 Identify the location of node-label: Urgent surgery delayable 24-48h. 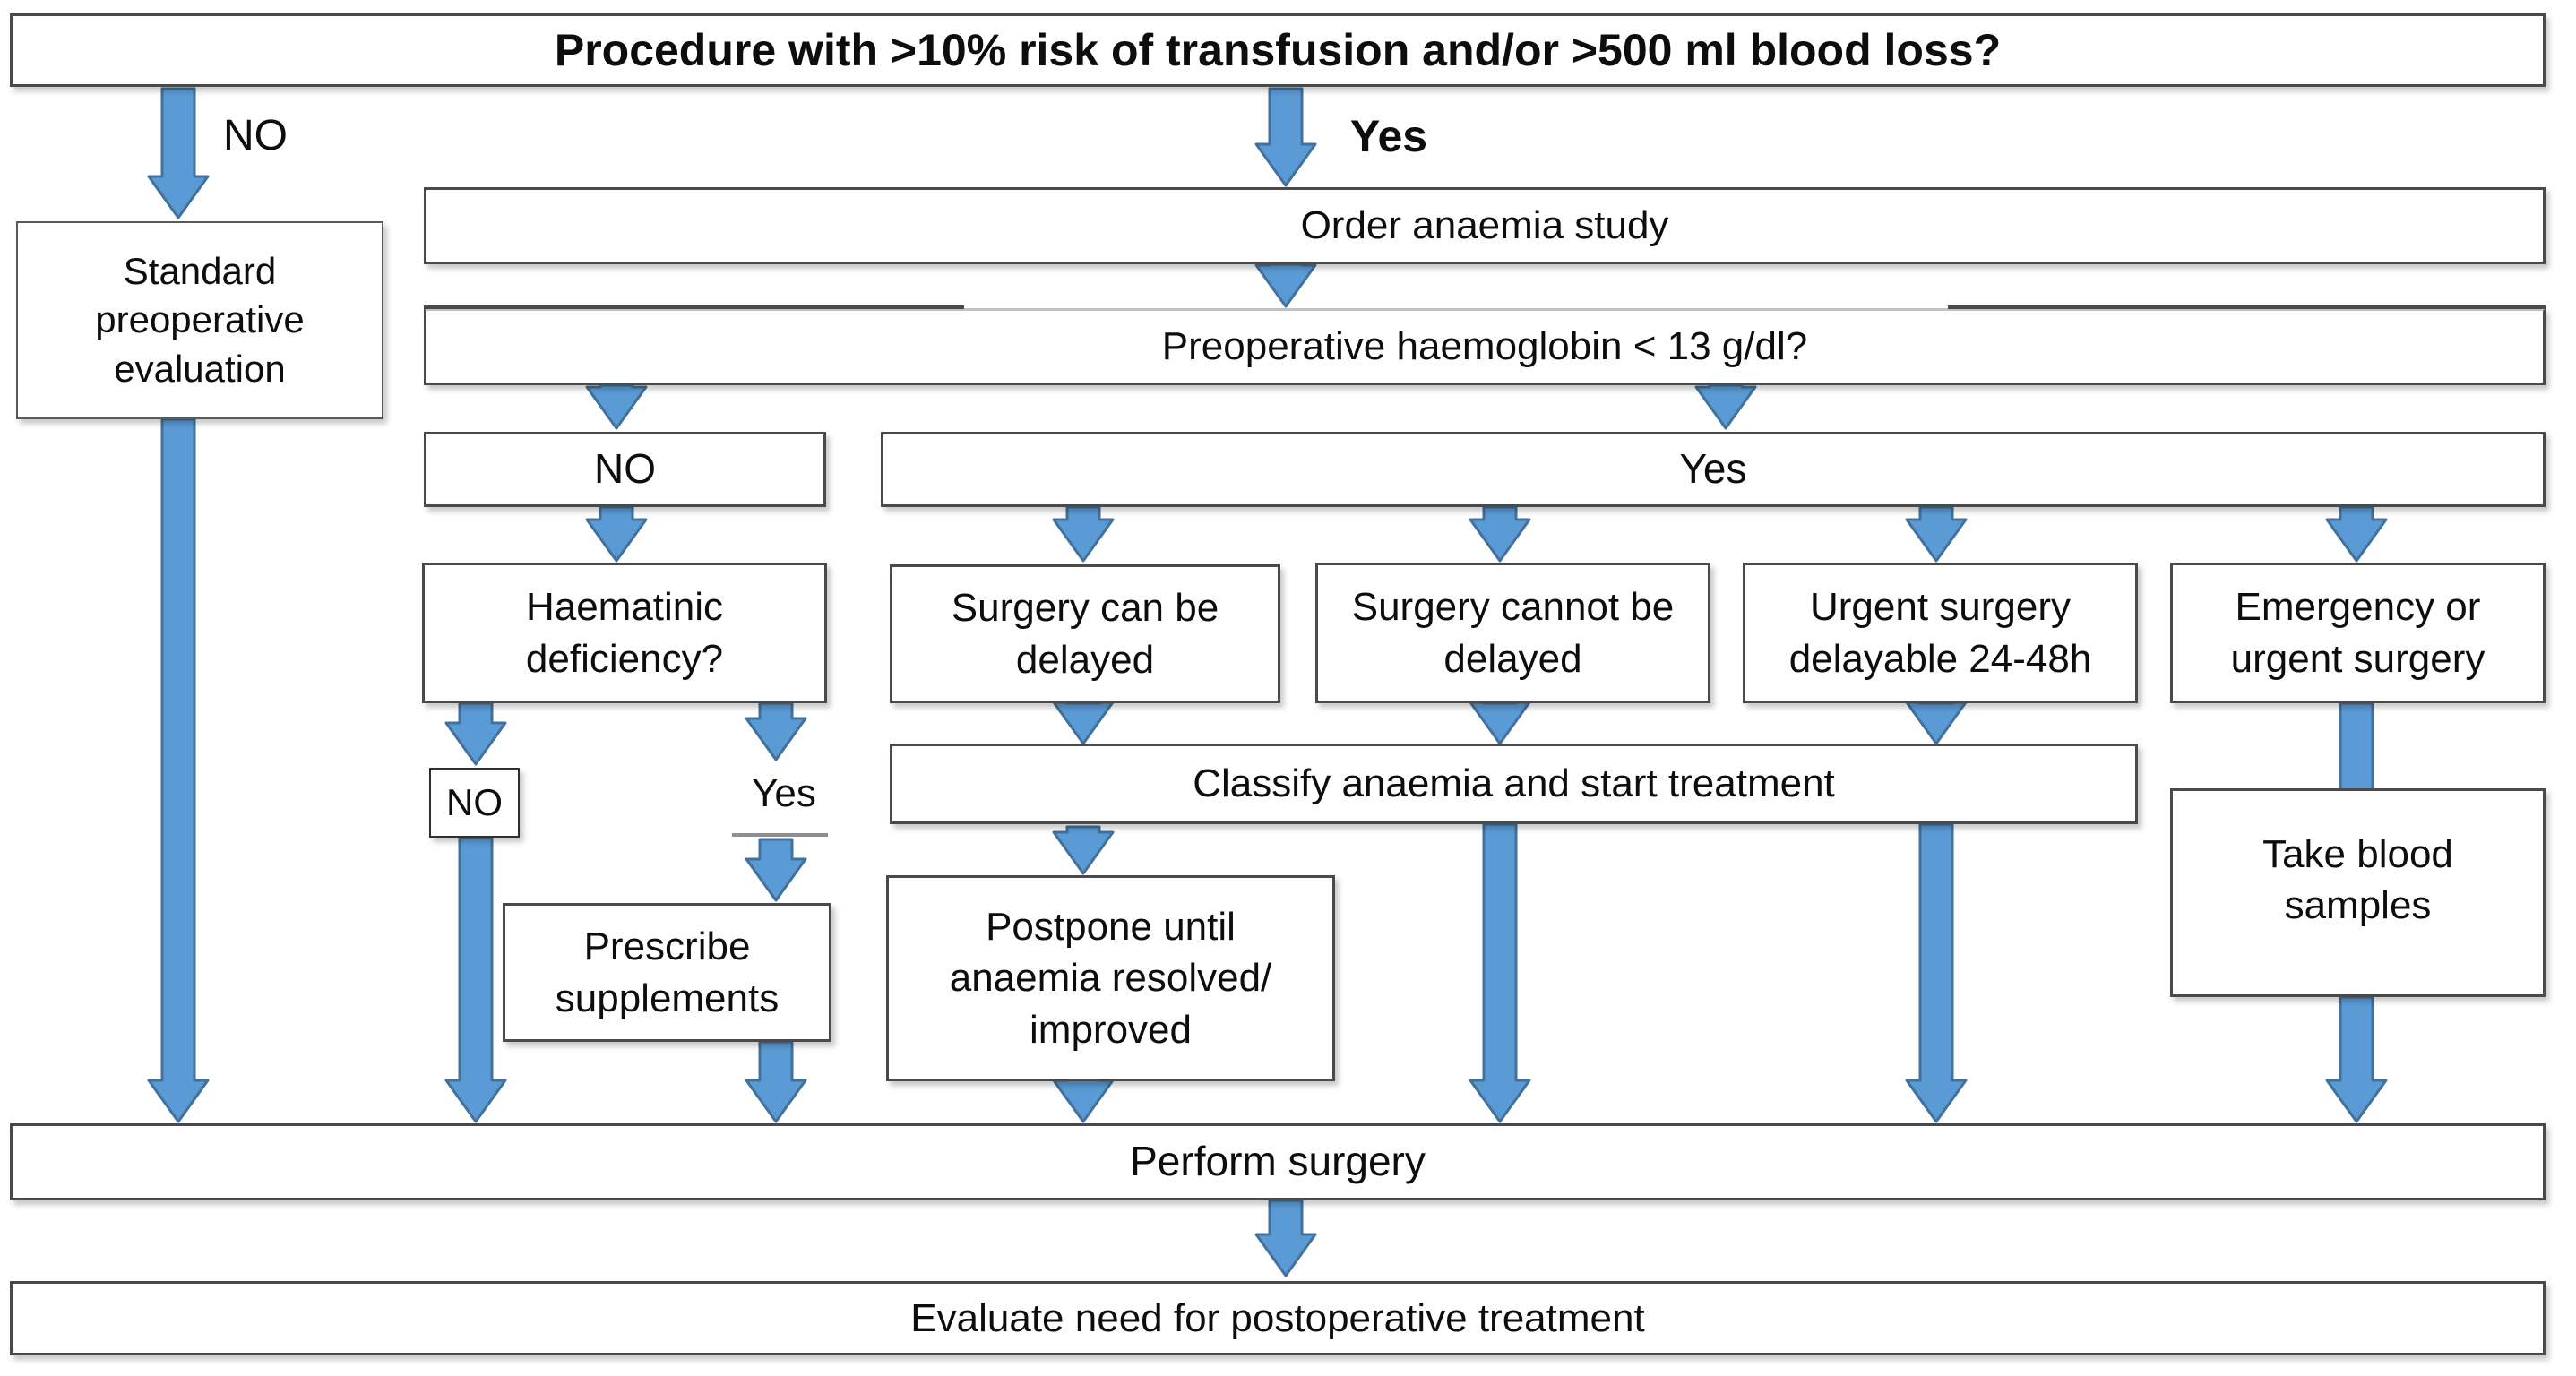
(1940, 633).